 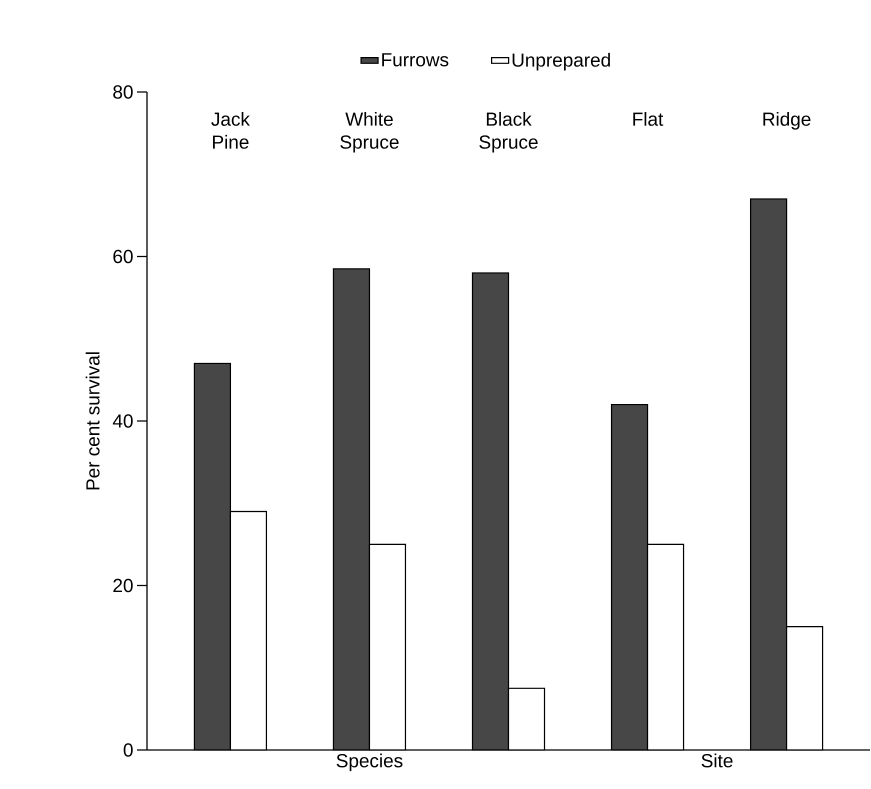 What do you see at coordinates (93, 421) in the screenshot?
I see `y-axis-title: Per cent survival` at bounding box center [93, 421].